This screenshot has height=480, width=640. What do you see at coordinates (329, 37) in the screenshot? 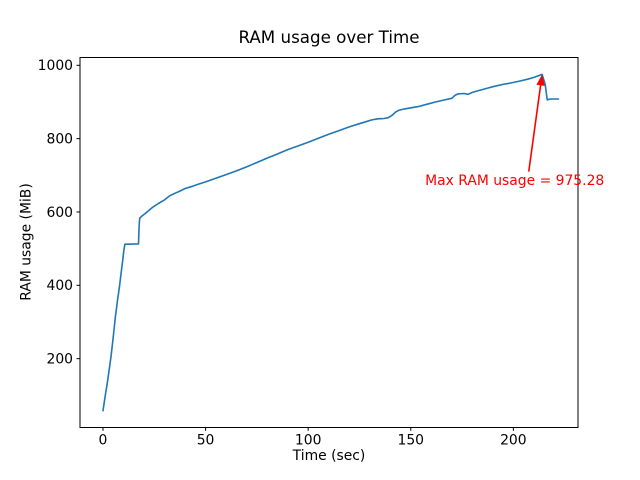
I see `chart-title: RAM usage over Time` at bounding box center [329, 37].